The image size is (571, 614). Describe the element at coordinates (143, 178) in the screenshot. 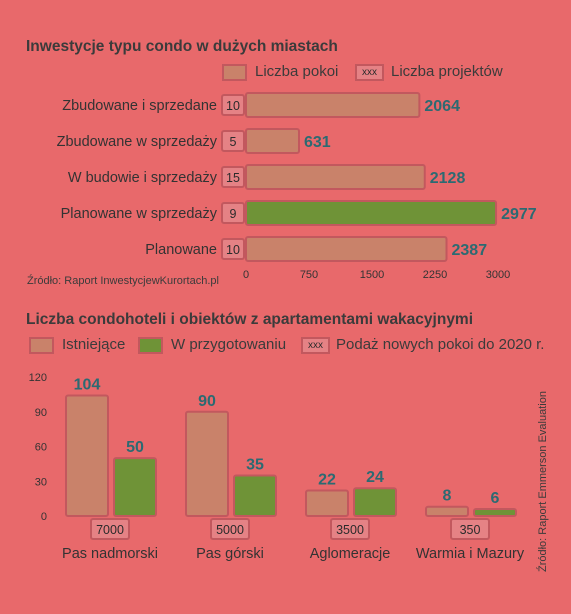

I see `category-label: W budowie i sprzedaży` at that location.